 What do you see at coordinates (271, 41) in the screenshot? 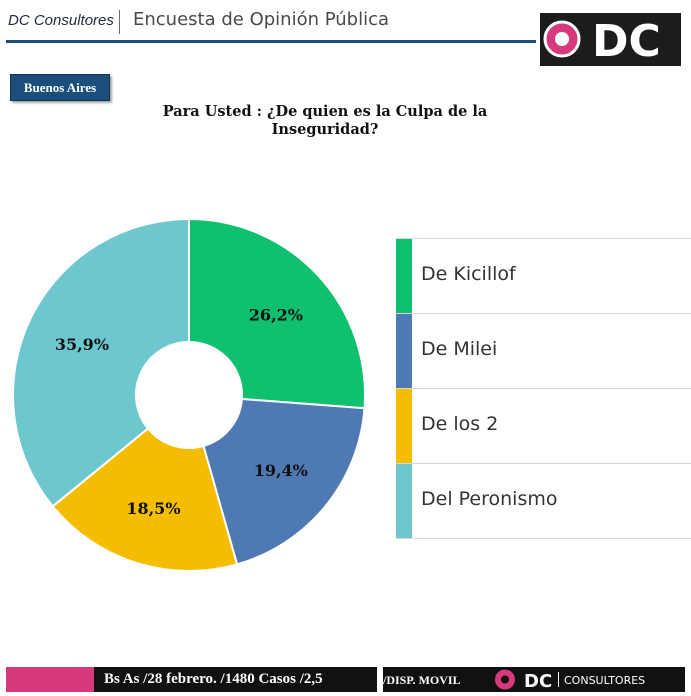
I see `header-rule` at bounding box center [271, 41].